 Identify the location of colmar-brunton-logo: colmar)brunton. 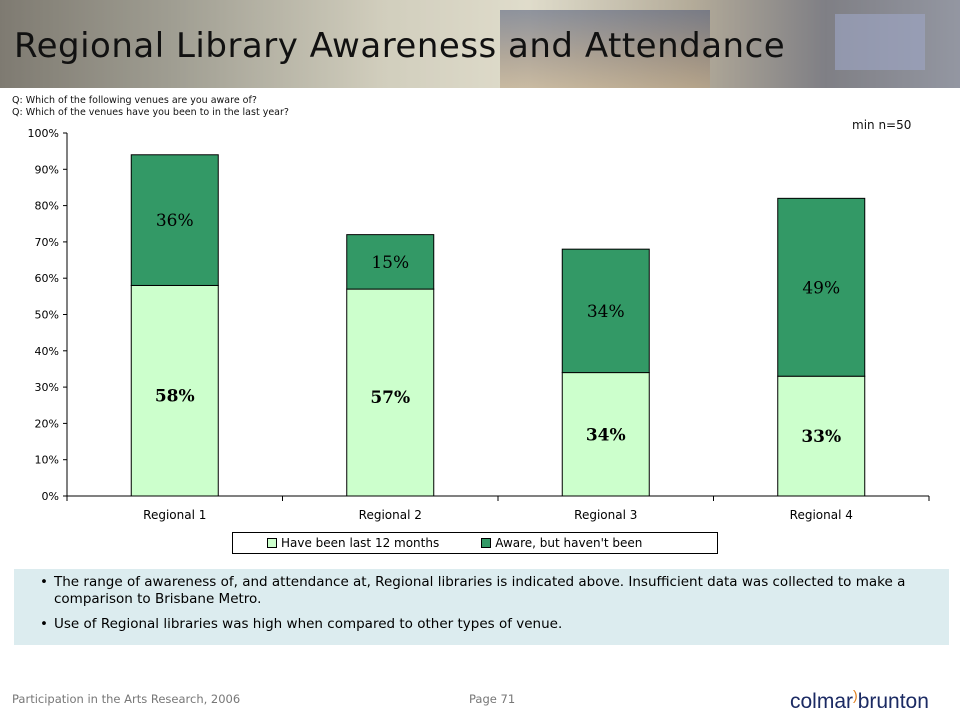
(859, 700).